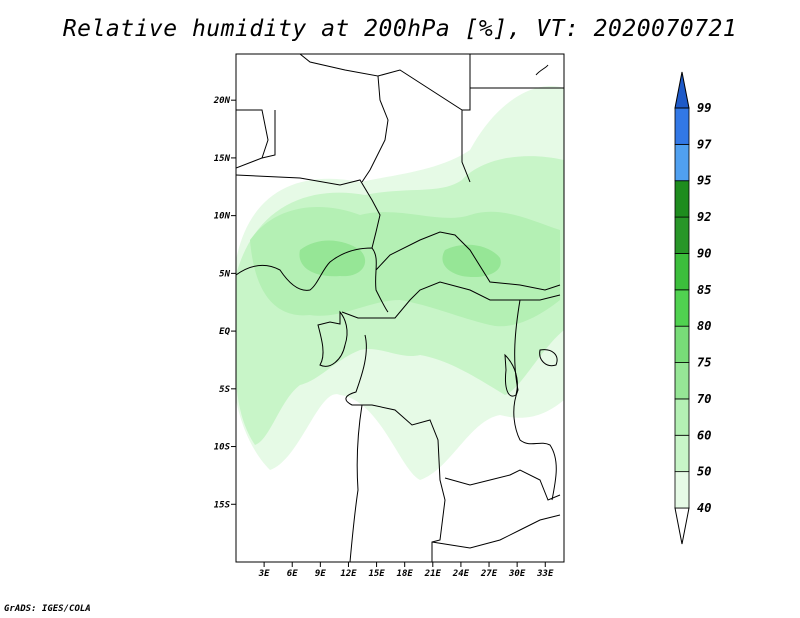  What do you see at coordinates (320, 574) in the screenshot?
I see `x-tick-label: 9E` at bounding box center [320, 574].